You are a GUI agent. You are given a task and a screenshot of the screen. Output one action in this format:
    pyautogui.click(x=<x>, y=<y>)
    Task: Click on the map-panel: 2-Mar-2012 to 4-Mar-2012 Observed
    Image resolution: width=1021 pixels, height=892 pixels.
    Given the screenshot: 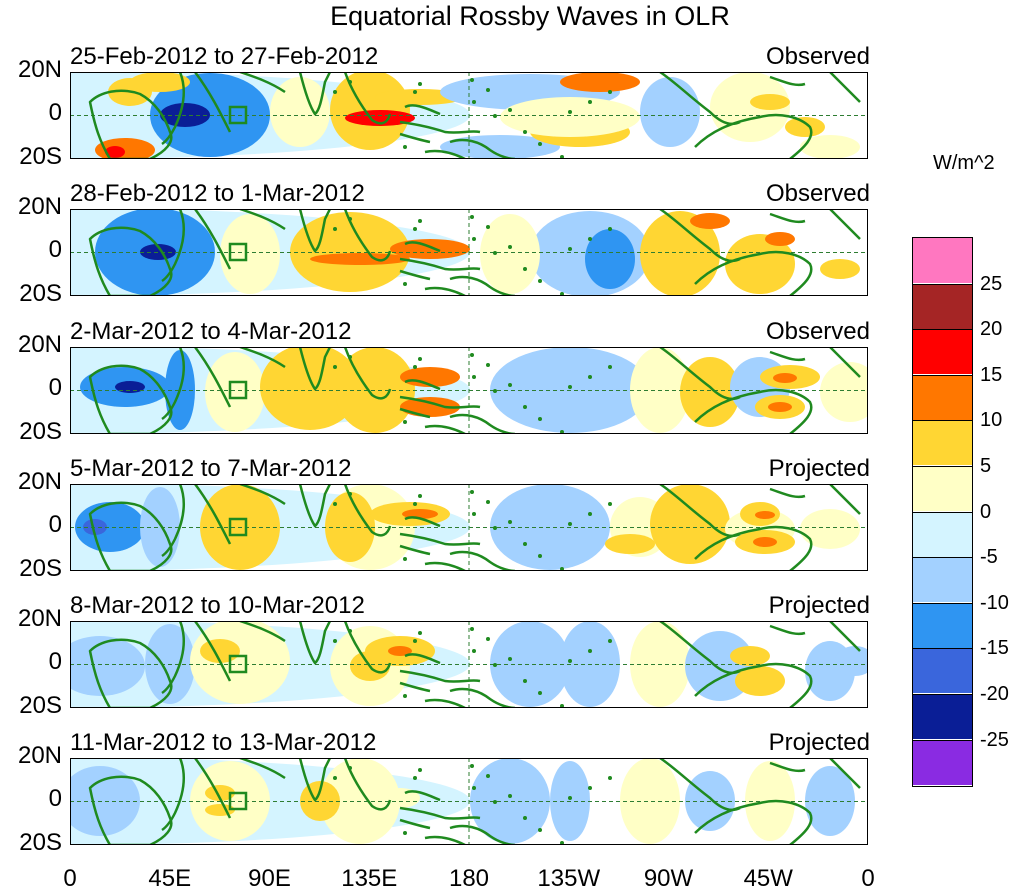 What is the action you would take?
    pyautogui.click(x=470, y=376)
    